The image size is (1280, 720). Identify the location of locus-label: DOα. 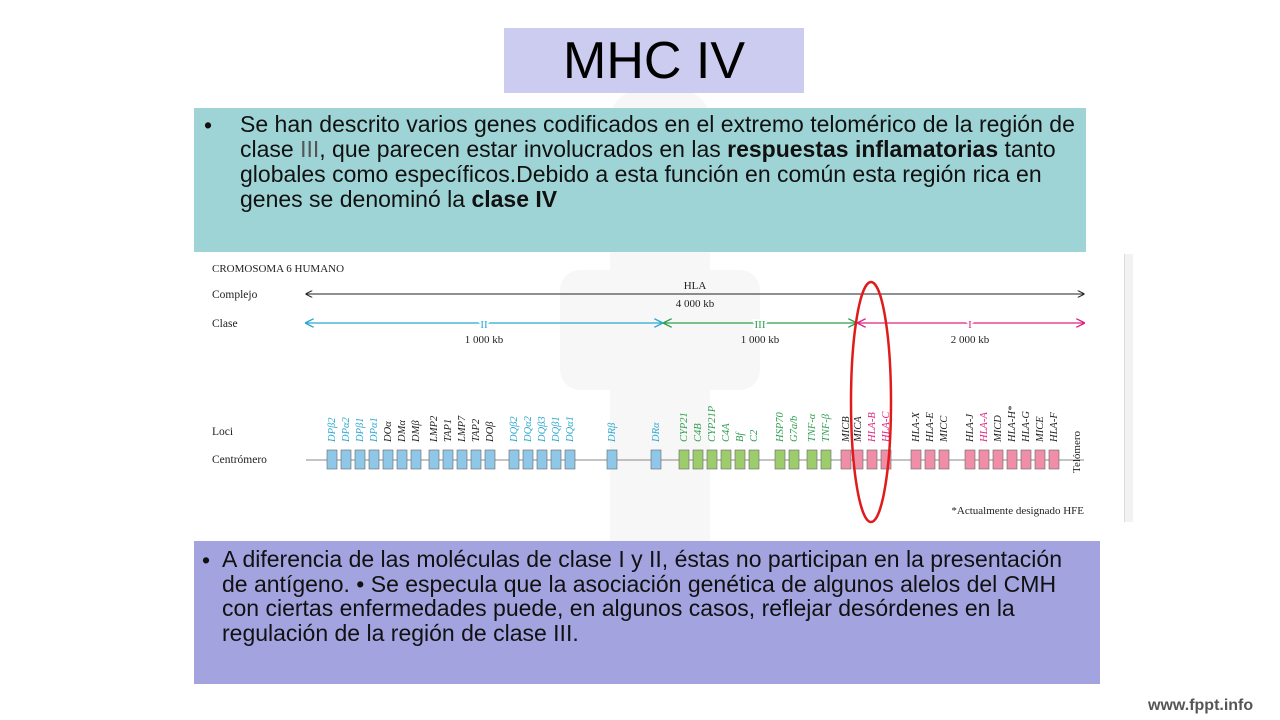
(388, 432).